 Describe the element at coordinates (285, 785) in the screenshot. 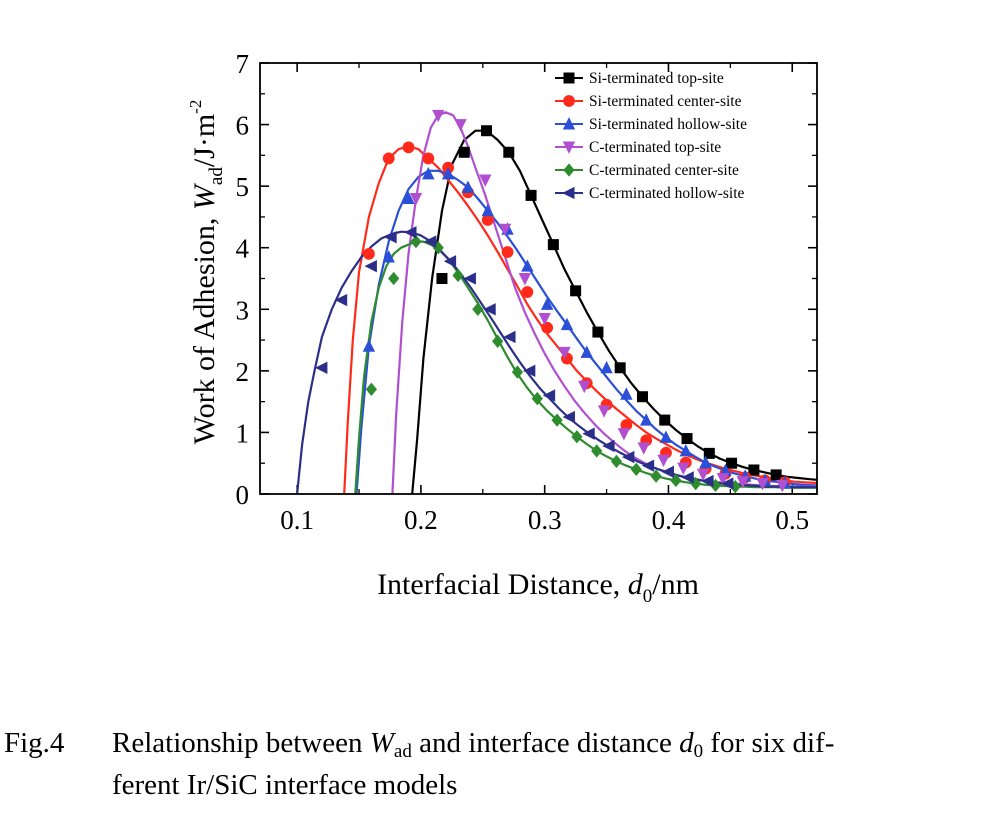

I see `caption-line-2: ferent Ir/SiC interface models` at that location.